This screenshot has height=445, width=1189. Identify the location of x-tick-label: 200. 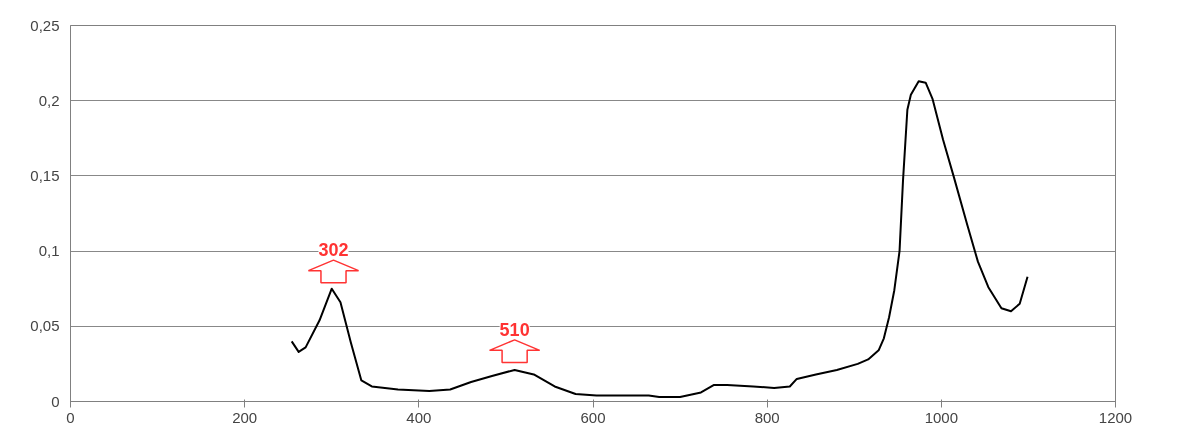
(245, 417).